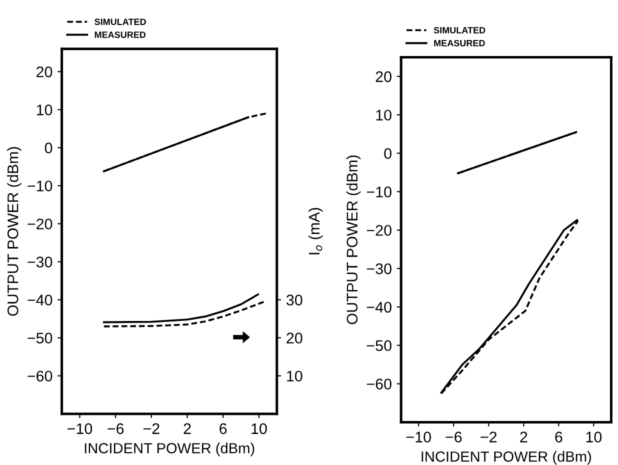  Describe the element at coordinates (294, 376) in the screenshot. I see `y2-tick-label: 10` at that location.